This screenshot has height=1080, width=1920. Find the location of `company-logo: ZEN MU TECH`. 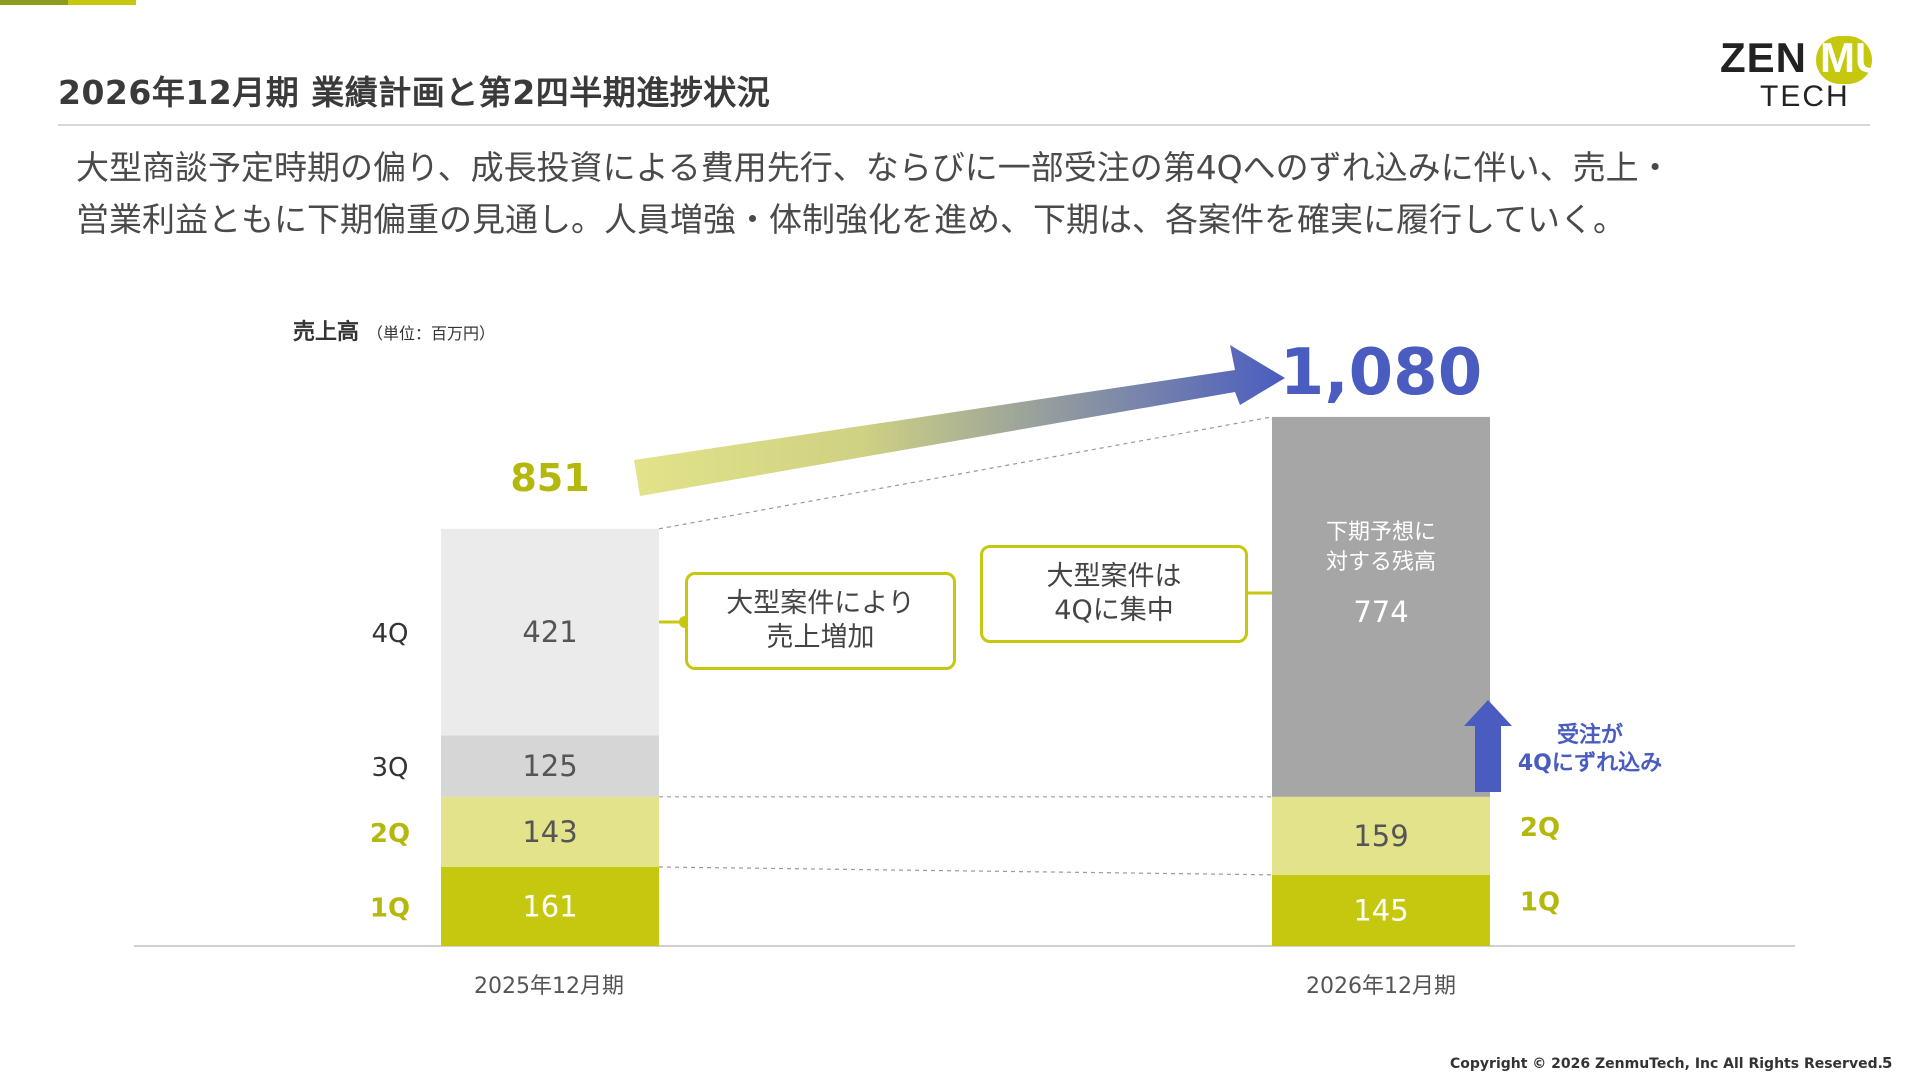

company-logo: ZEN MU TECH is located at coordinates (1803, 73).